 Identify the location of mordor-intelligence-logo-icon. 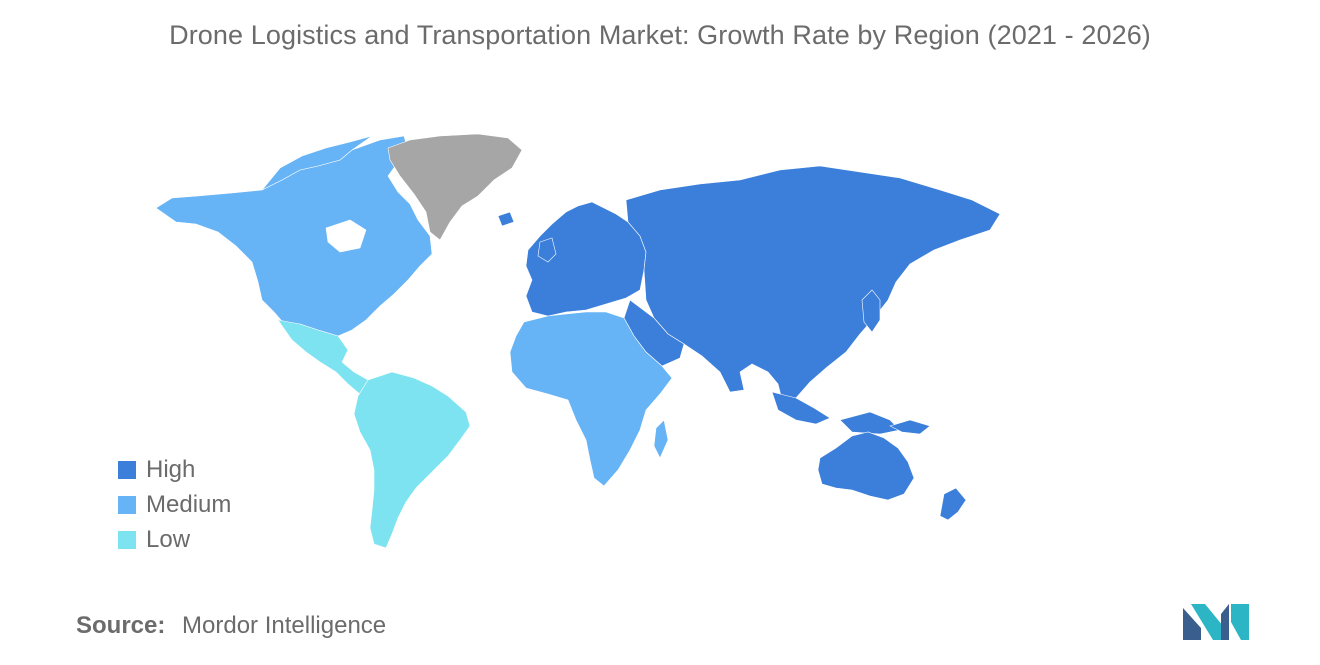
(1216, 622).